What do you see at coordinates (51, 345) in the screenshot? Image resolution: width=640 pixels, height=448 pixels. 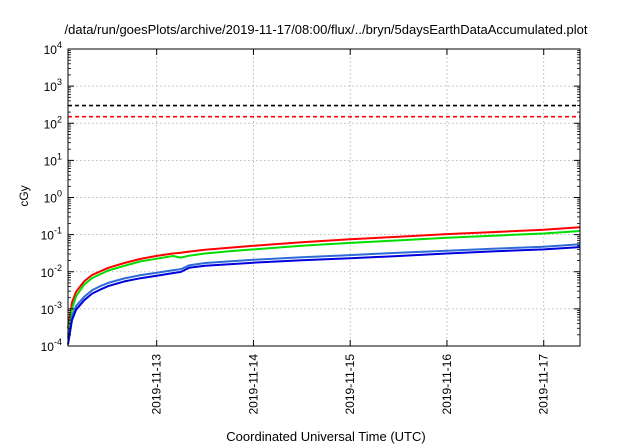 I see `y-tick-label: 10⁻⁴` at bounding box center [51, 345].